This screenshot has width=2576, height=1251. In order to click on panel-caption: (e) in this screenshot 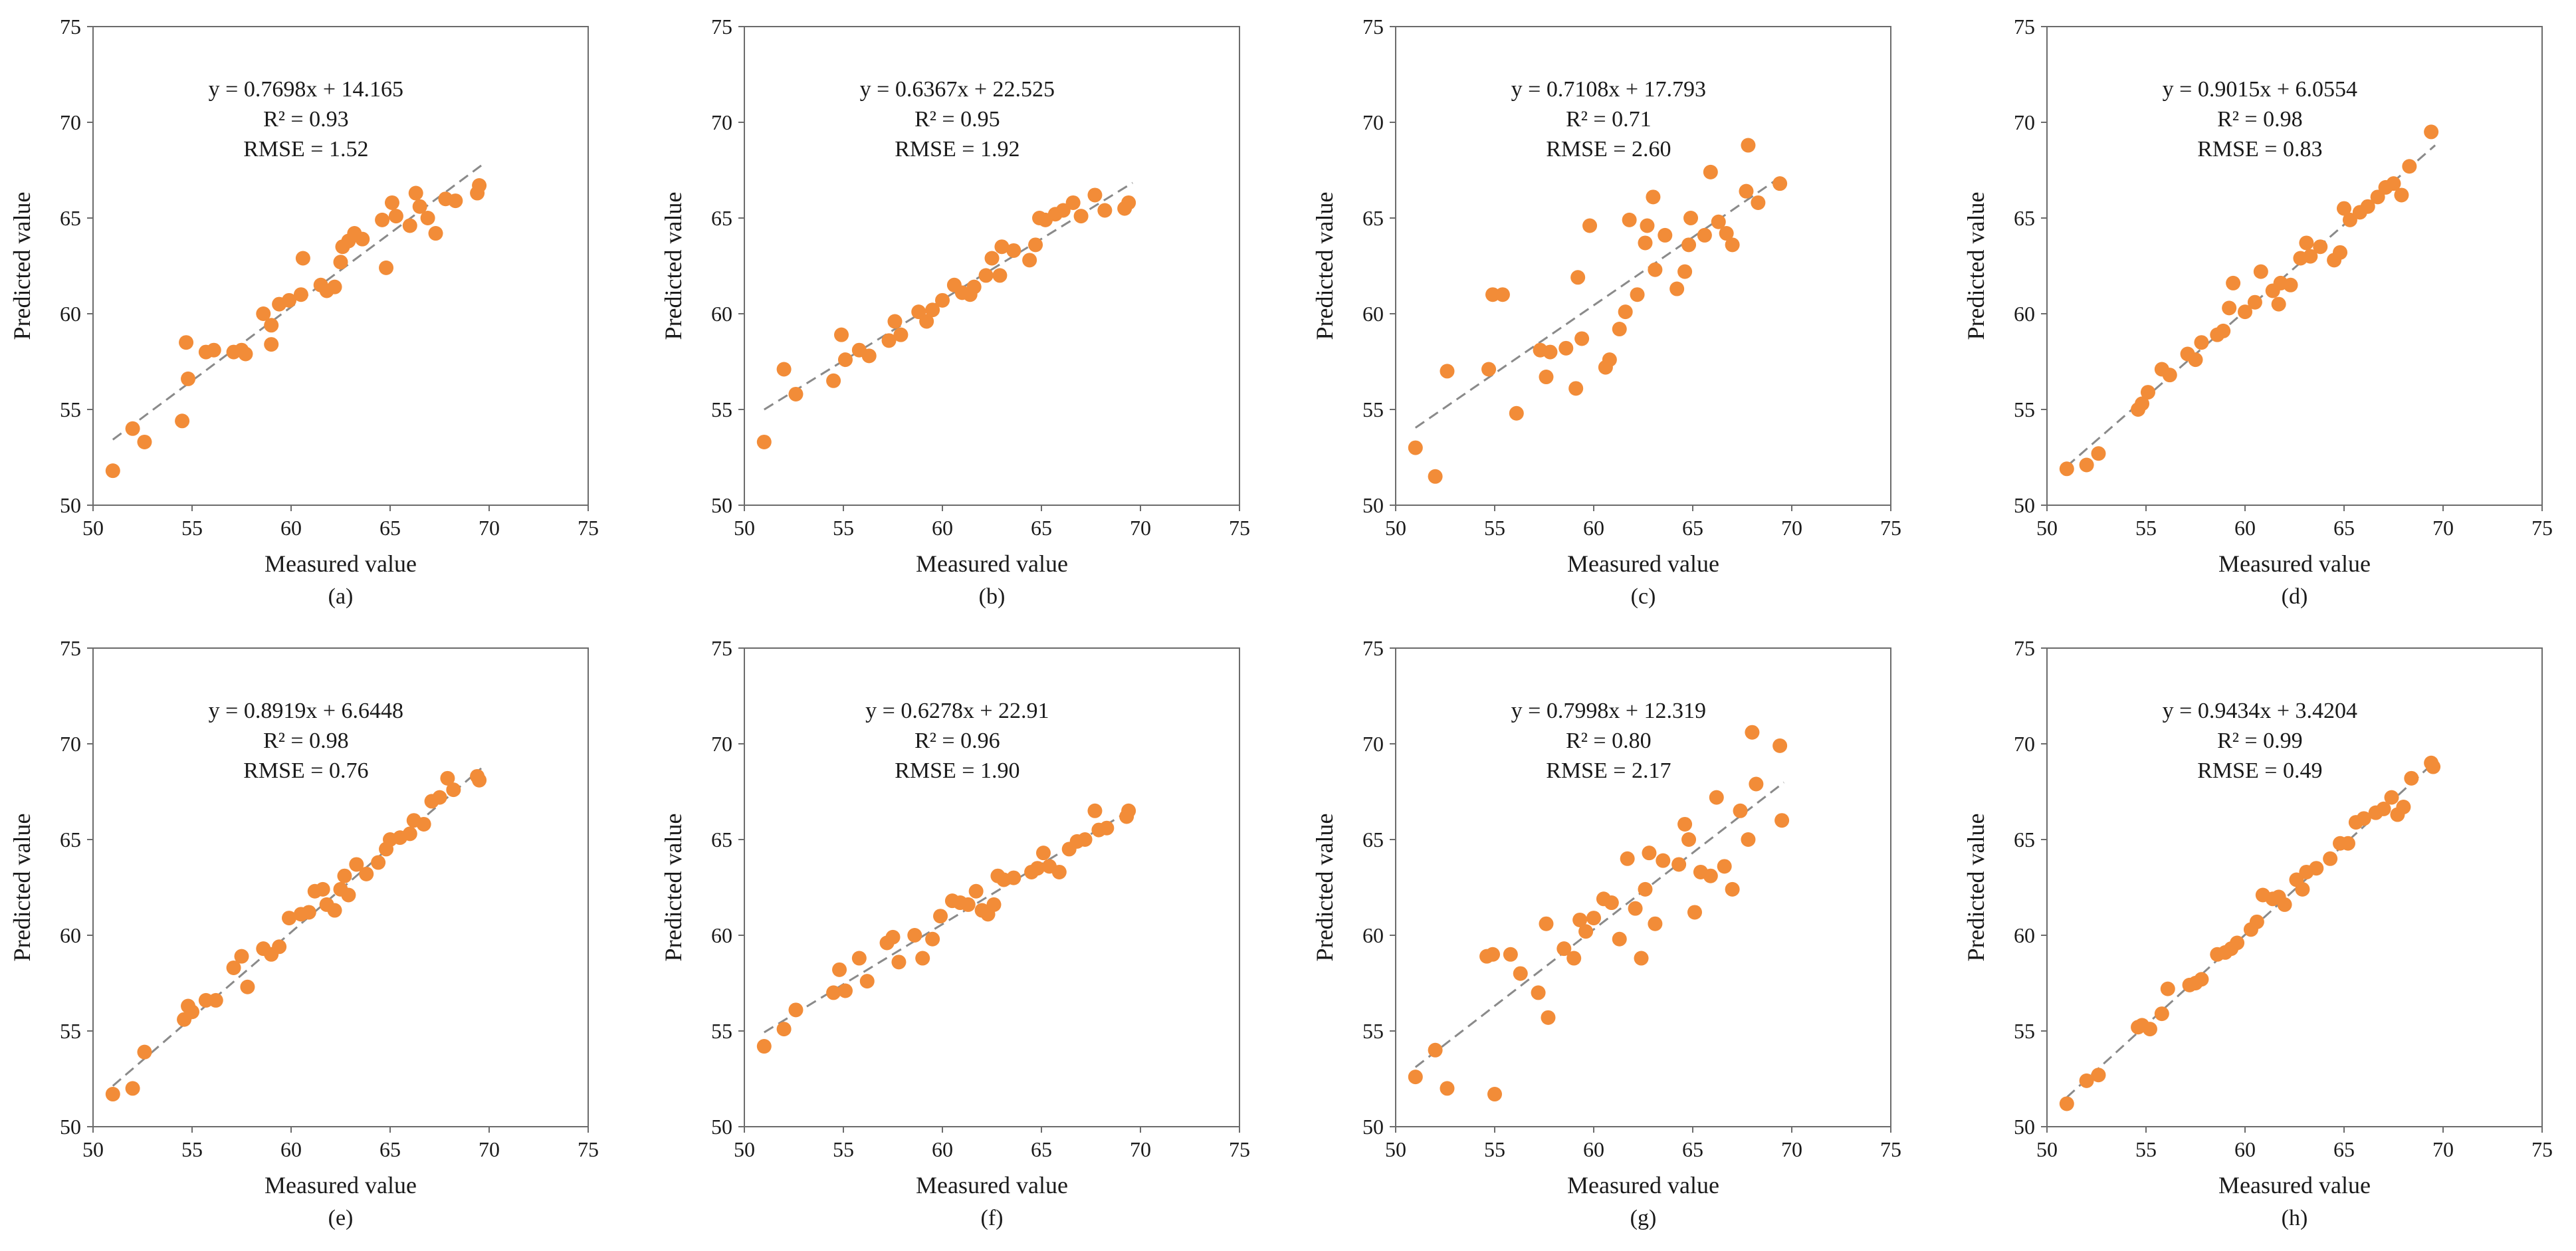, I will do `click(341, 1218)`.